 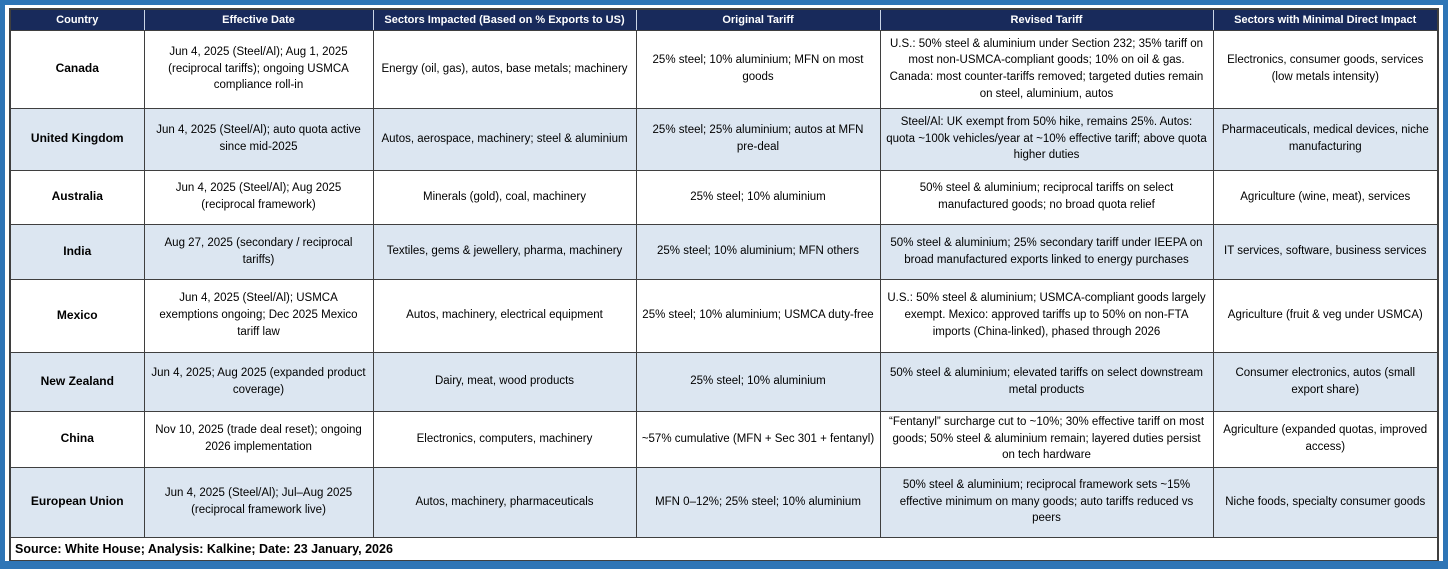 I want to click on column-header-country: Country, so click(x=77, y=19).